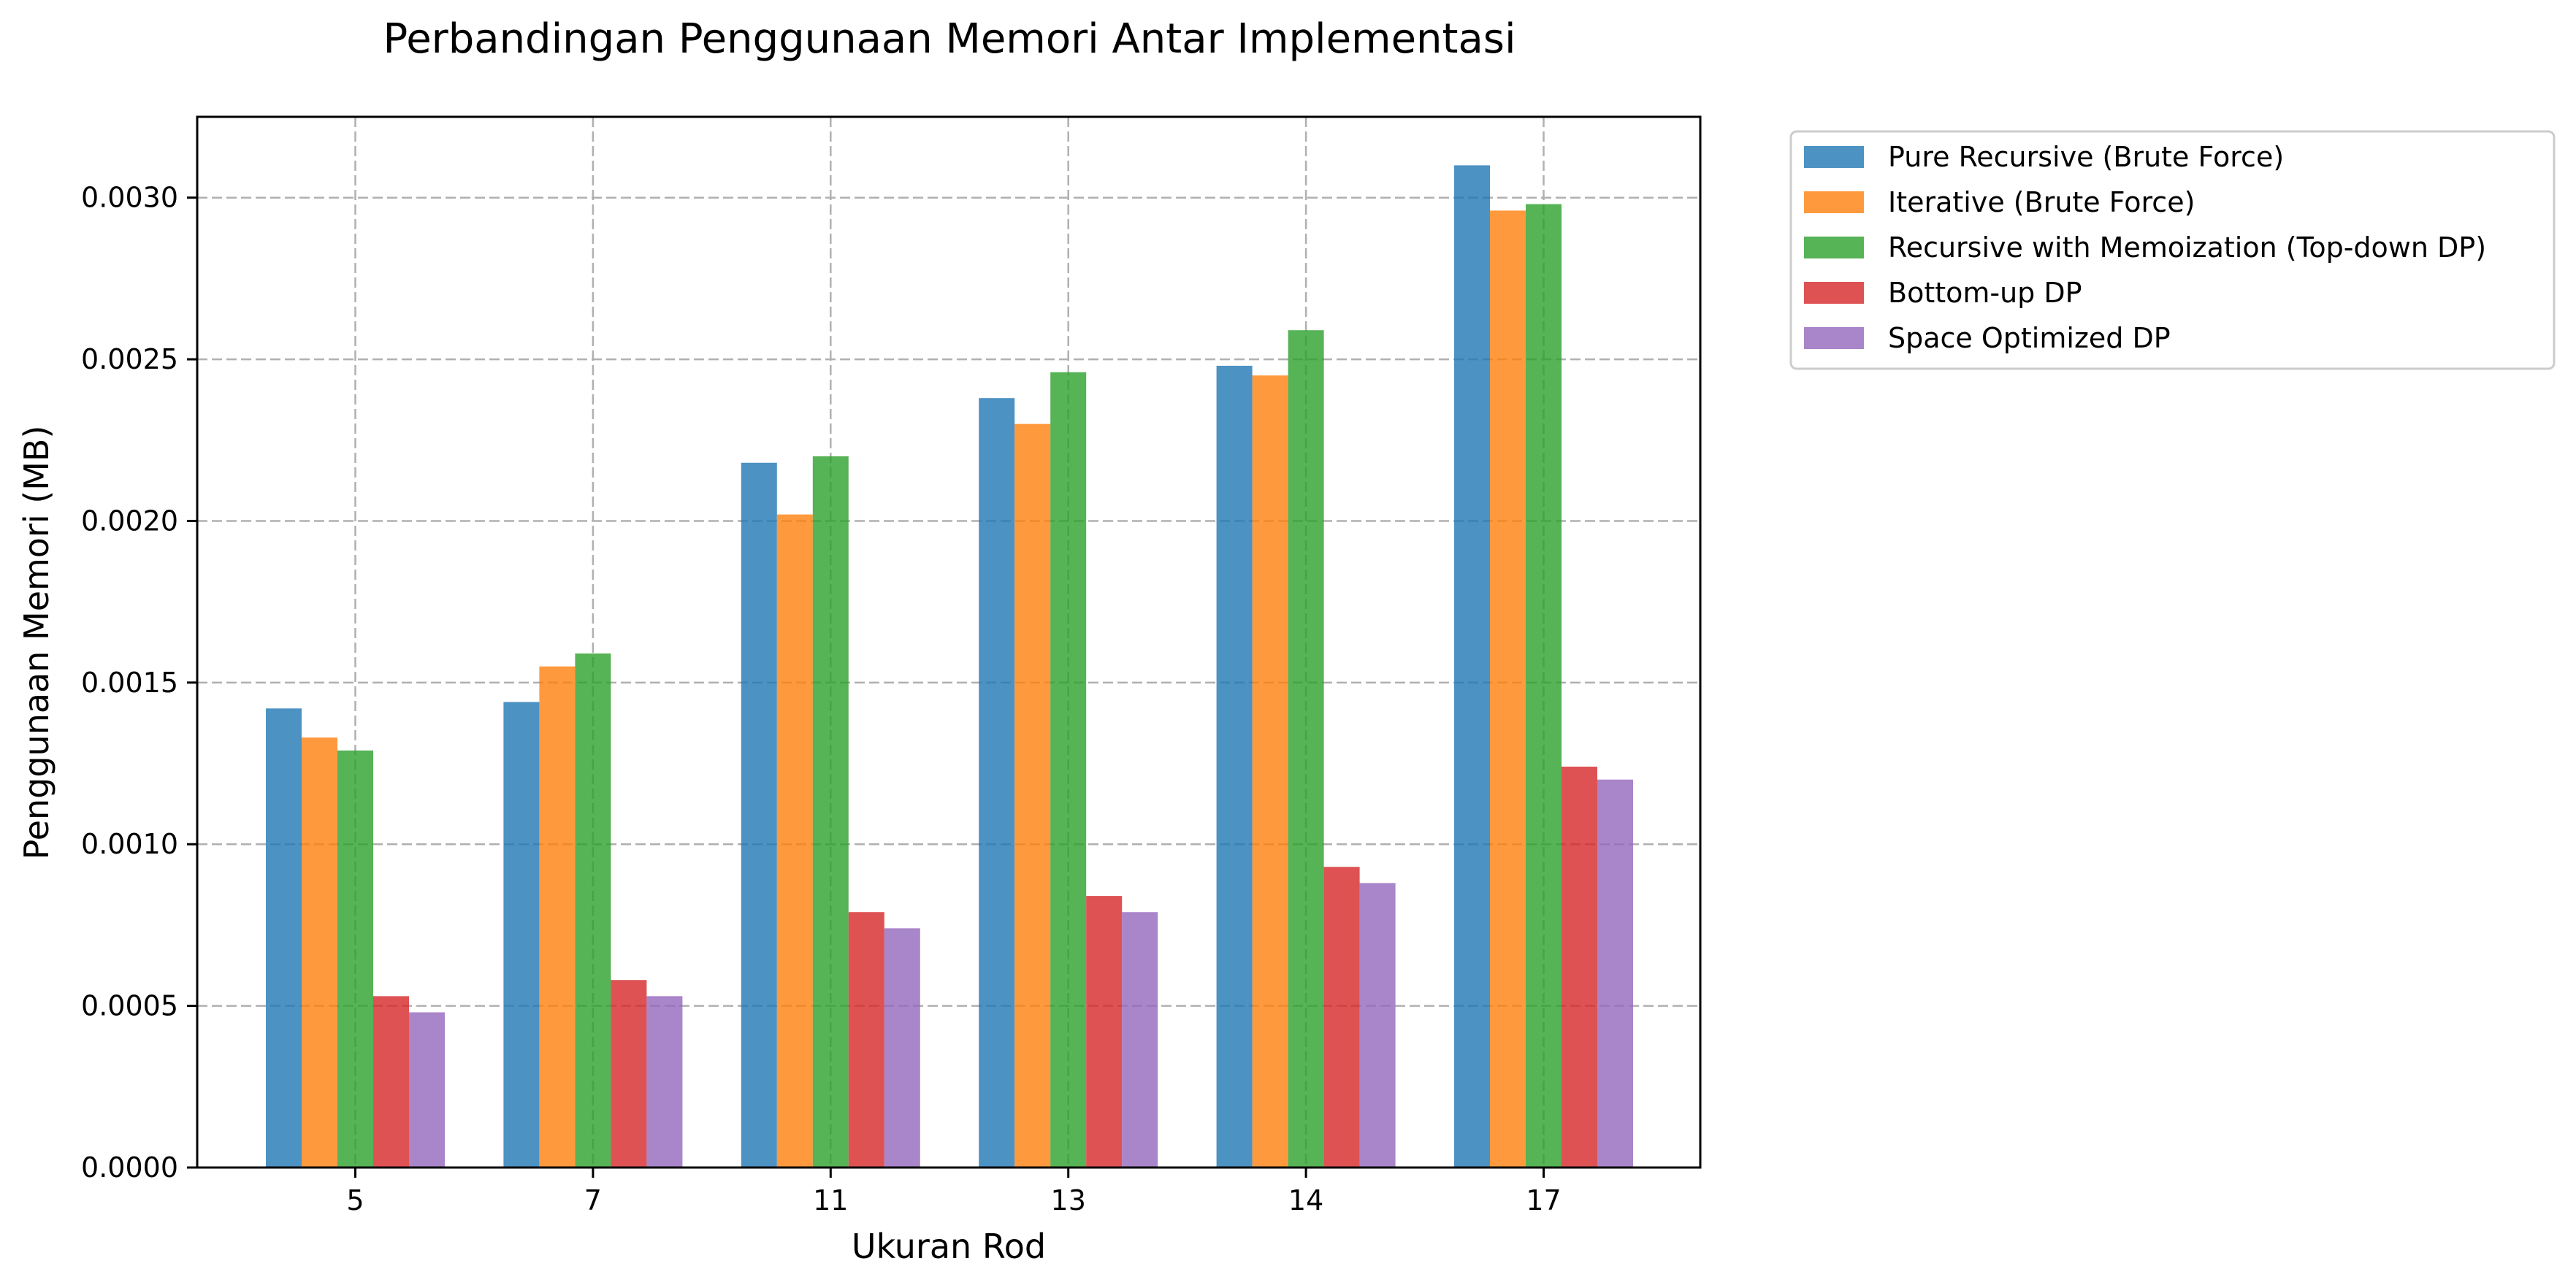 This screenshot has width=2576, height=1288. Describe the element at coordinates (129, 844) in the screenshot. I see `y-tick-label: 0.0010` at that location.